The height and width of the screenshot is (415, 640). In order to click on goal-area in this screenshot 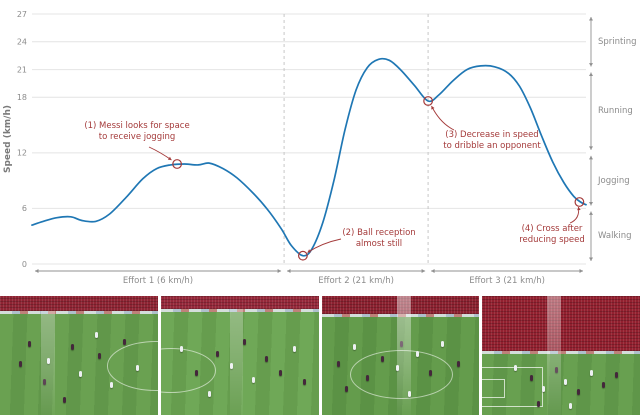, I will do `click(494, 388)`.